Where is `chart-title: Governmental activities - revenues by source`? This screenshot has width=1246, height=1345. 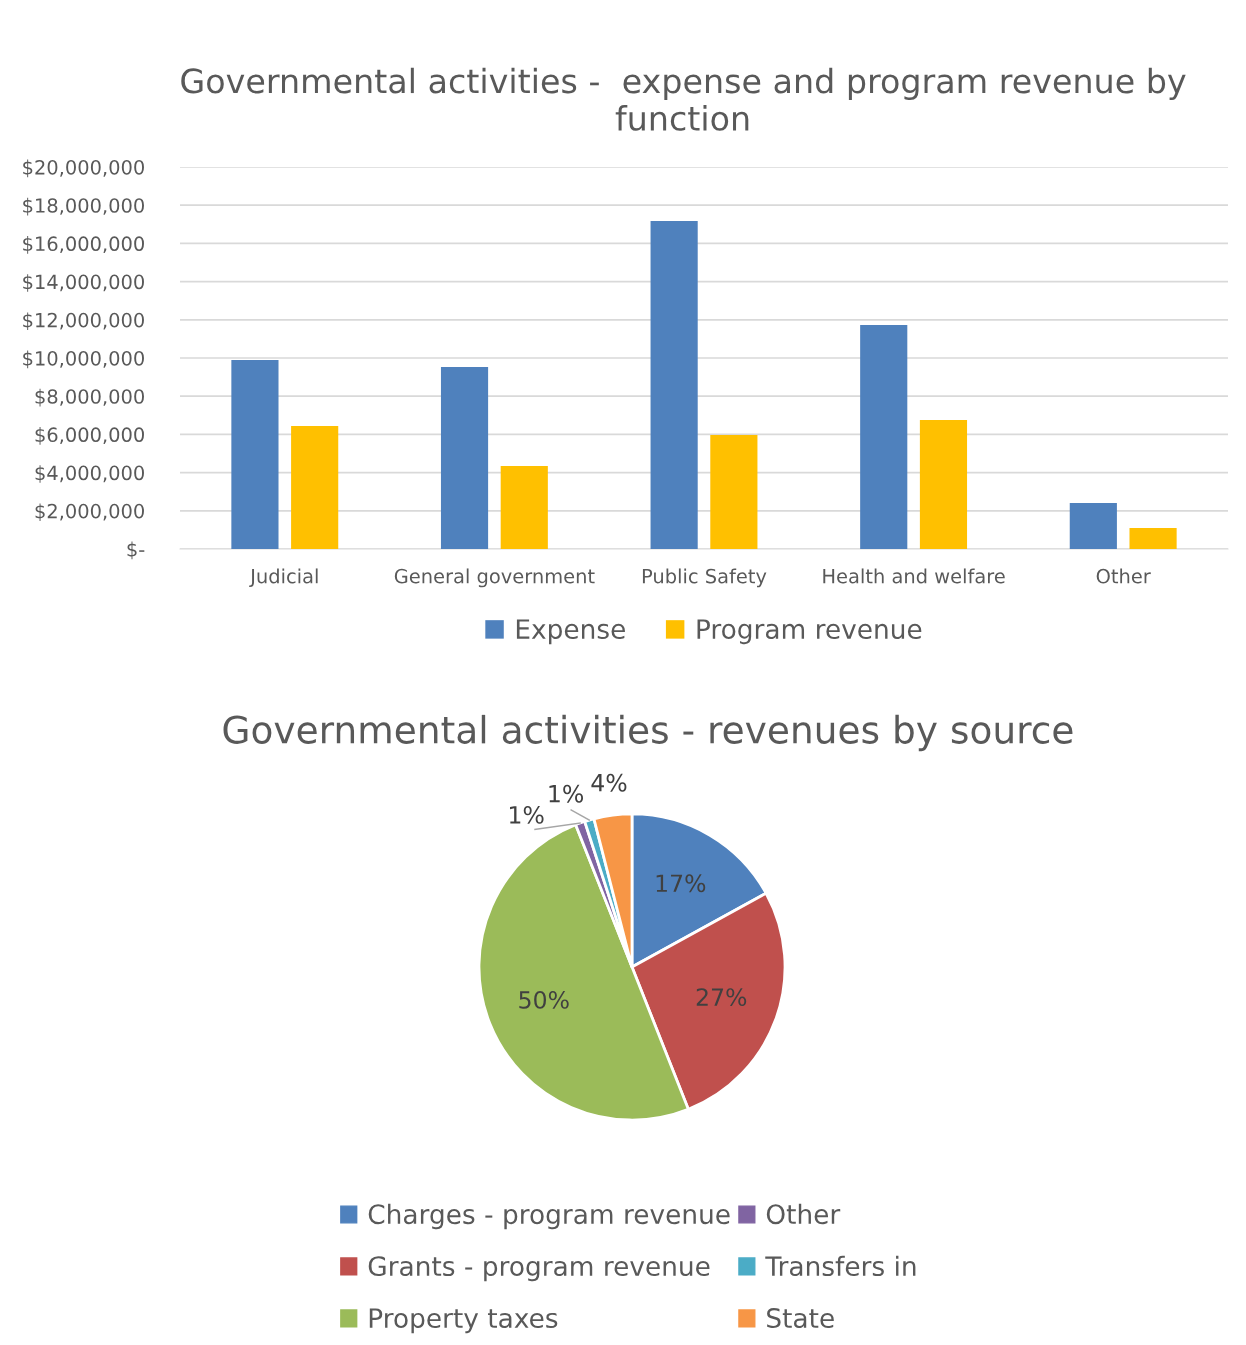 chart-title: Governmental activities - revenues by source is located at coordinates (648, 733).